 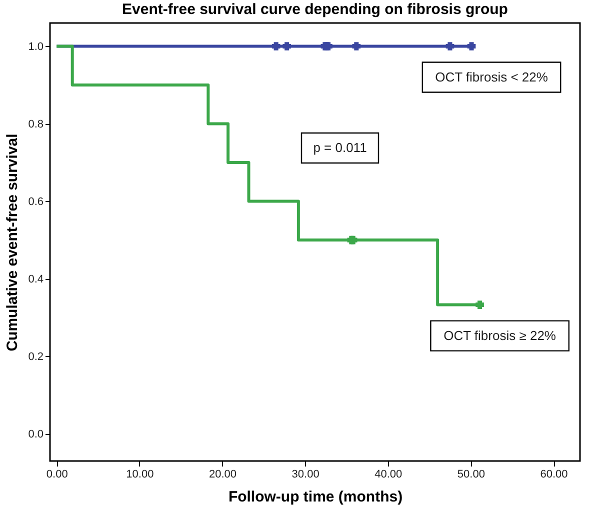 What do you see at coordinates (471, 474) in the screenshot?
I see `x-tick-label: 50.00` at bounding box center [471, 474].